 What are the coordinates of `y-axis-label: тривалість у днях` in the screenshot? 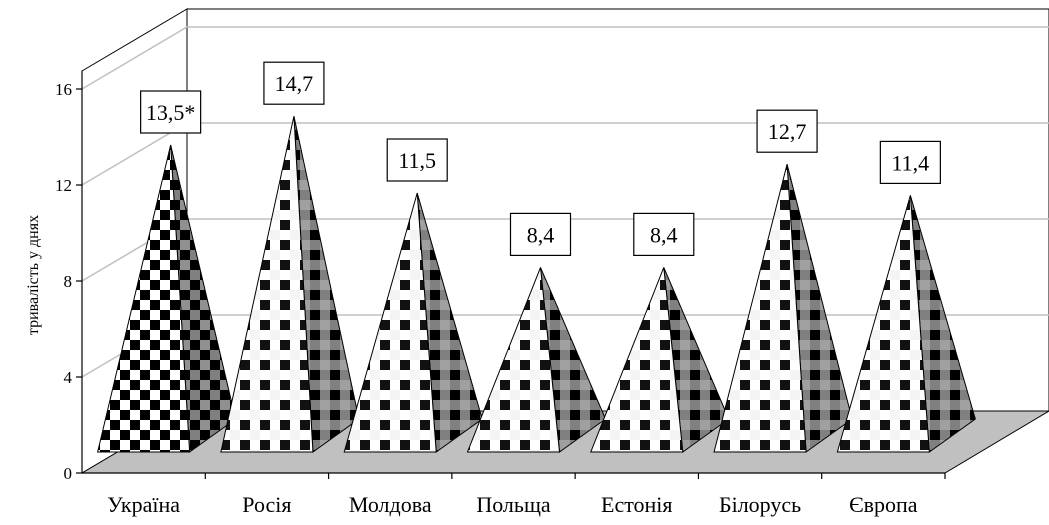 It's located at (33, 275).